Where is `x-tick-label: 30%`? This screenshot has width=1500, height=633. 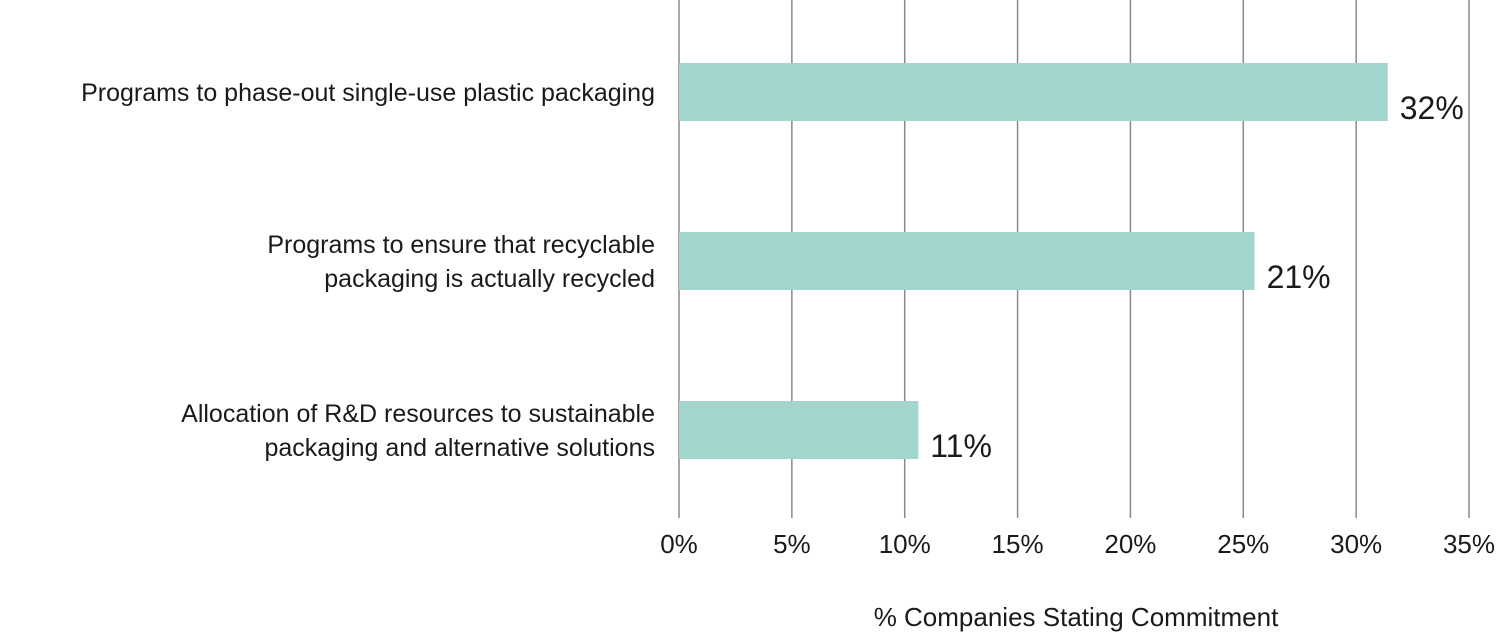
x-tick-label: 30% is located at coordinates (1356, 544).